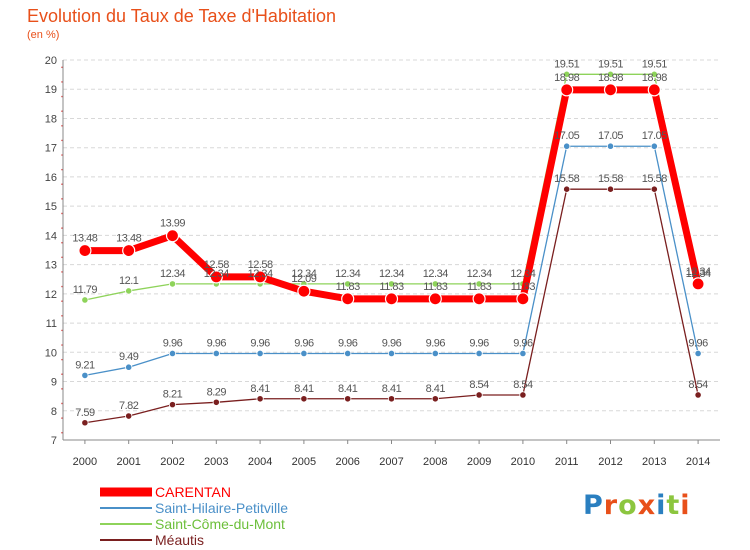 Image resolution: width=750 pixels, height=550 pixels. What do you see at coordinates (685, 505) in the screenshot?
I see `logo-letter: i` at bounding box center [685, 505].